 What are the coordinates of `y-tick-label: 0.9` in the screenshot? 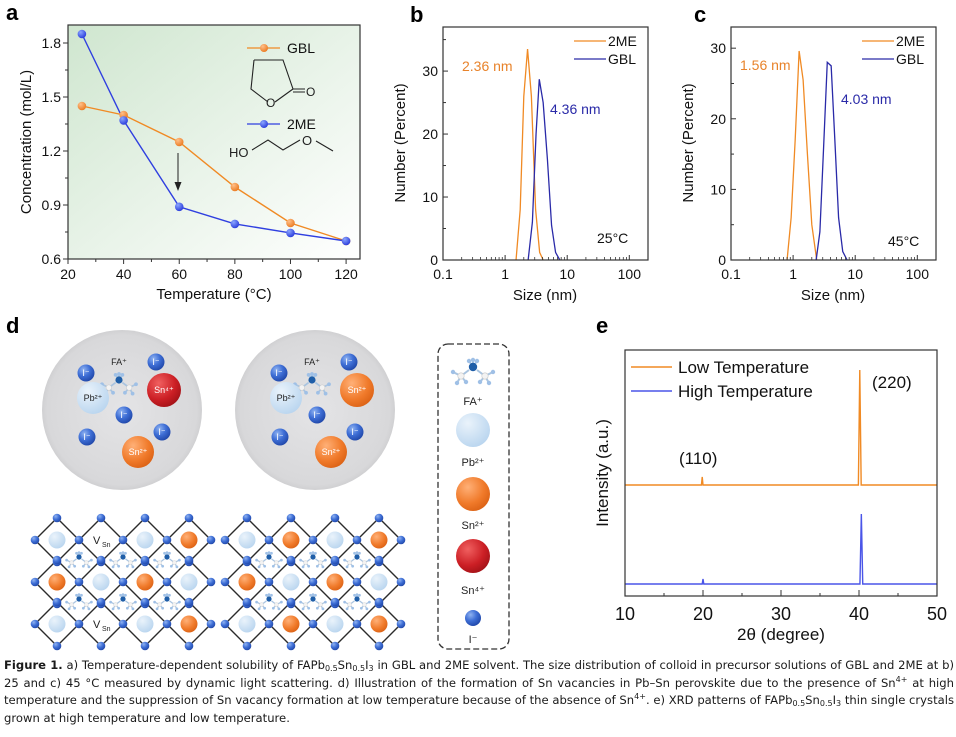 It's located at (52, 205).